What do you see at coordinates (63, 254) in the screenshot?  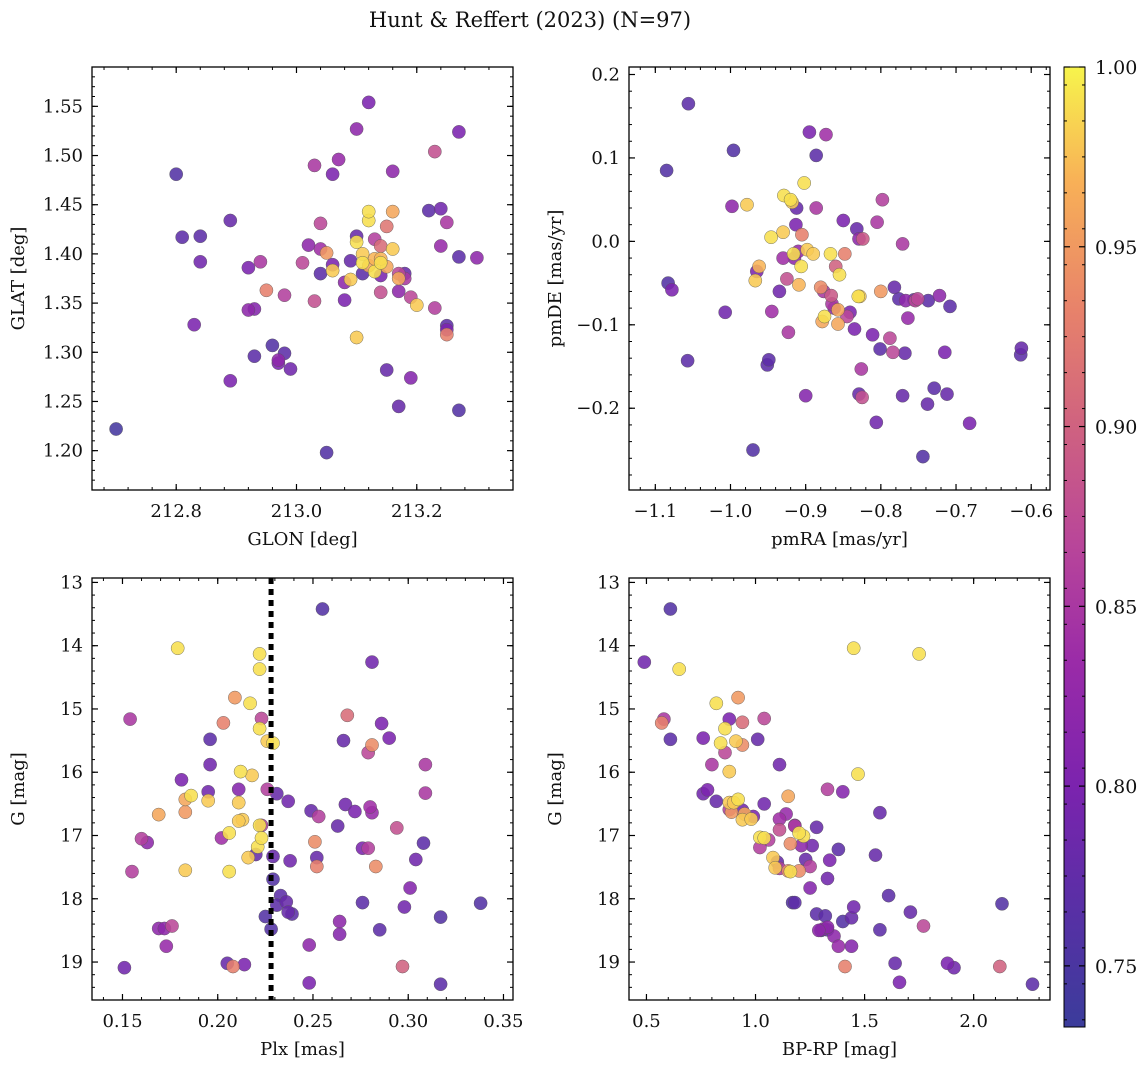 I see `y-tick-label: 1.40` at bounding box center [63, 254].